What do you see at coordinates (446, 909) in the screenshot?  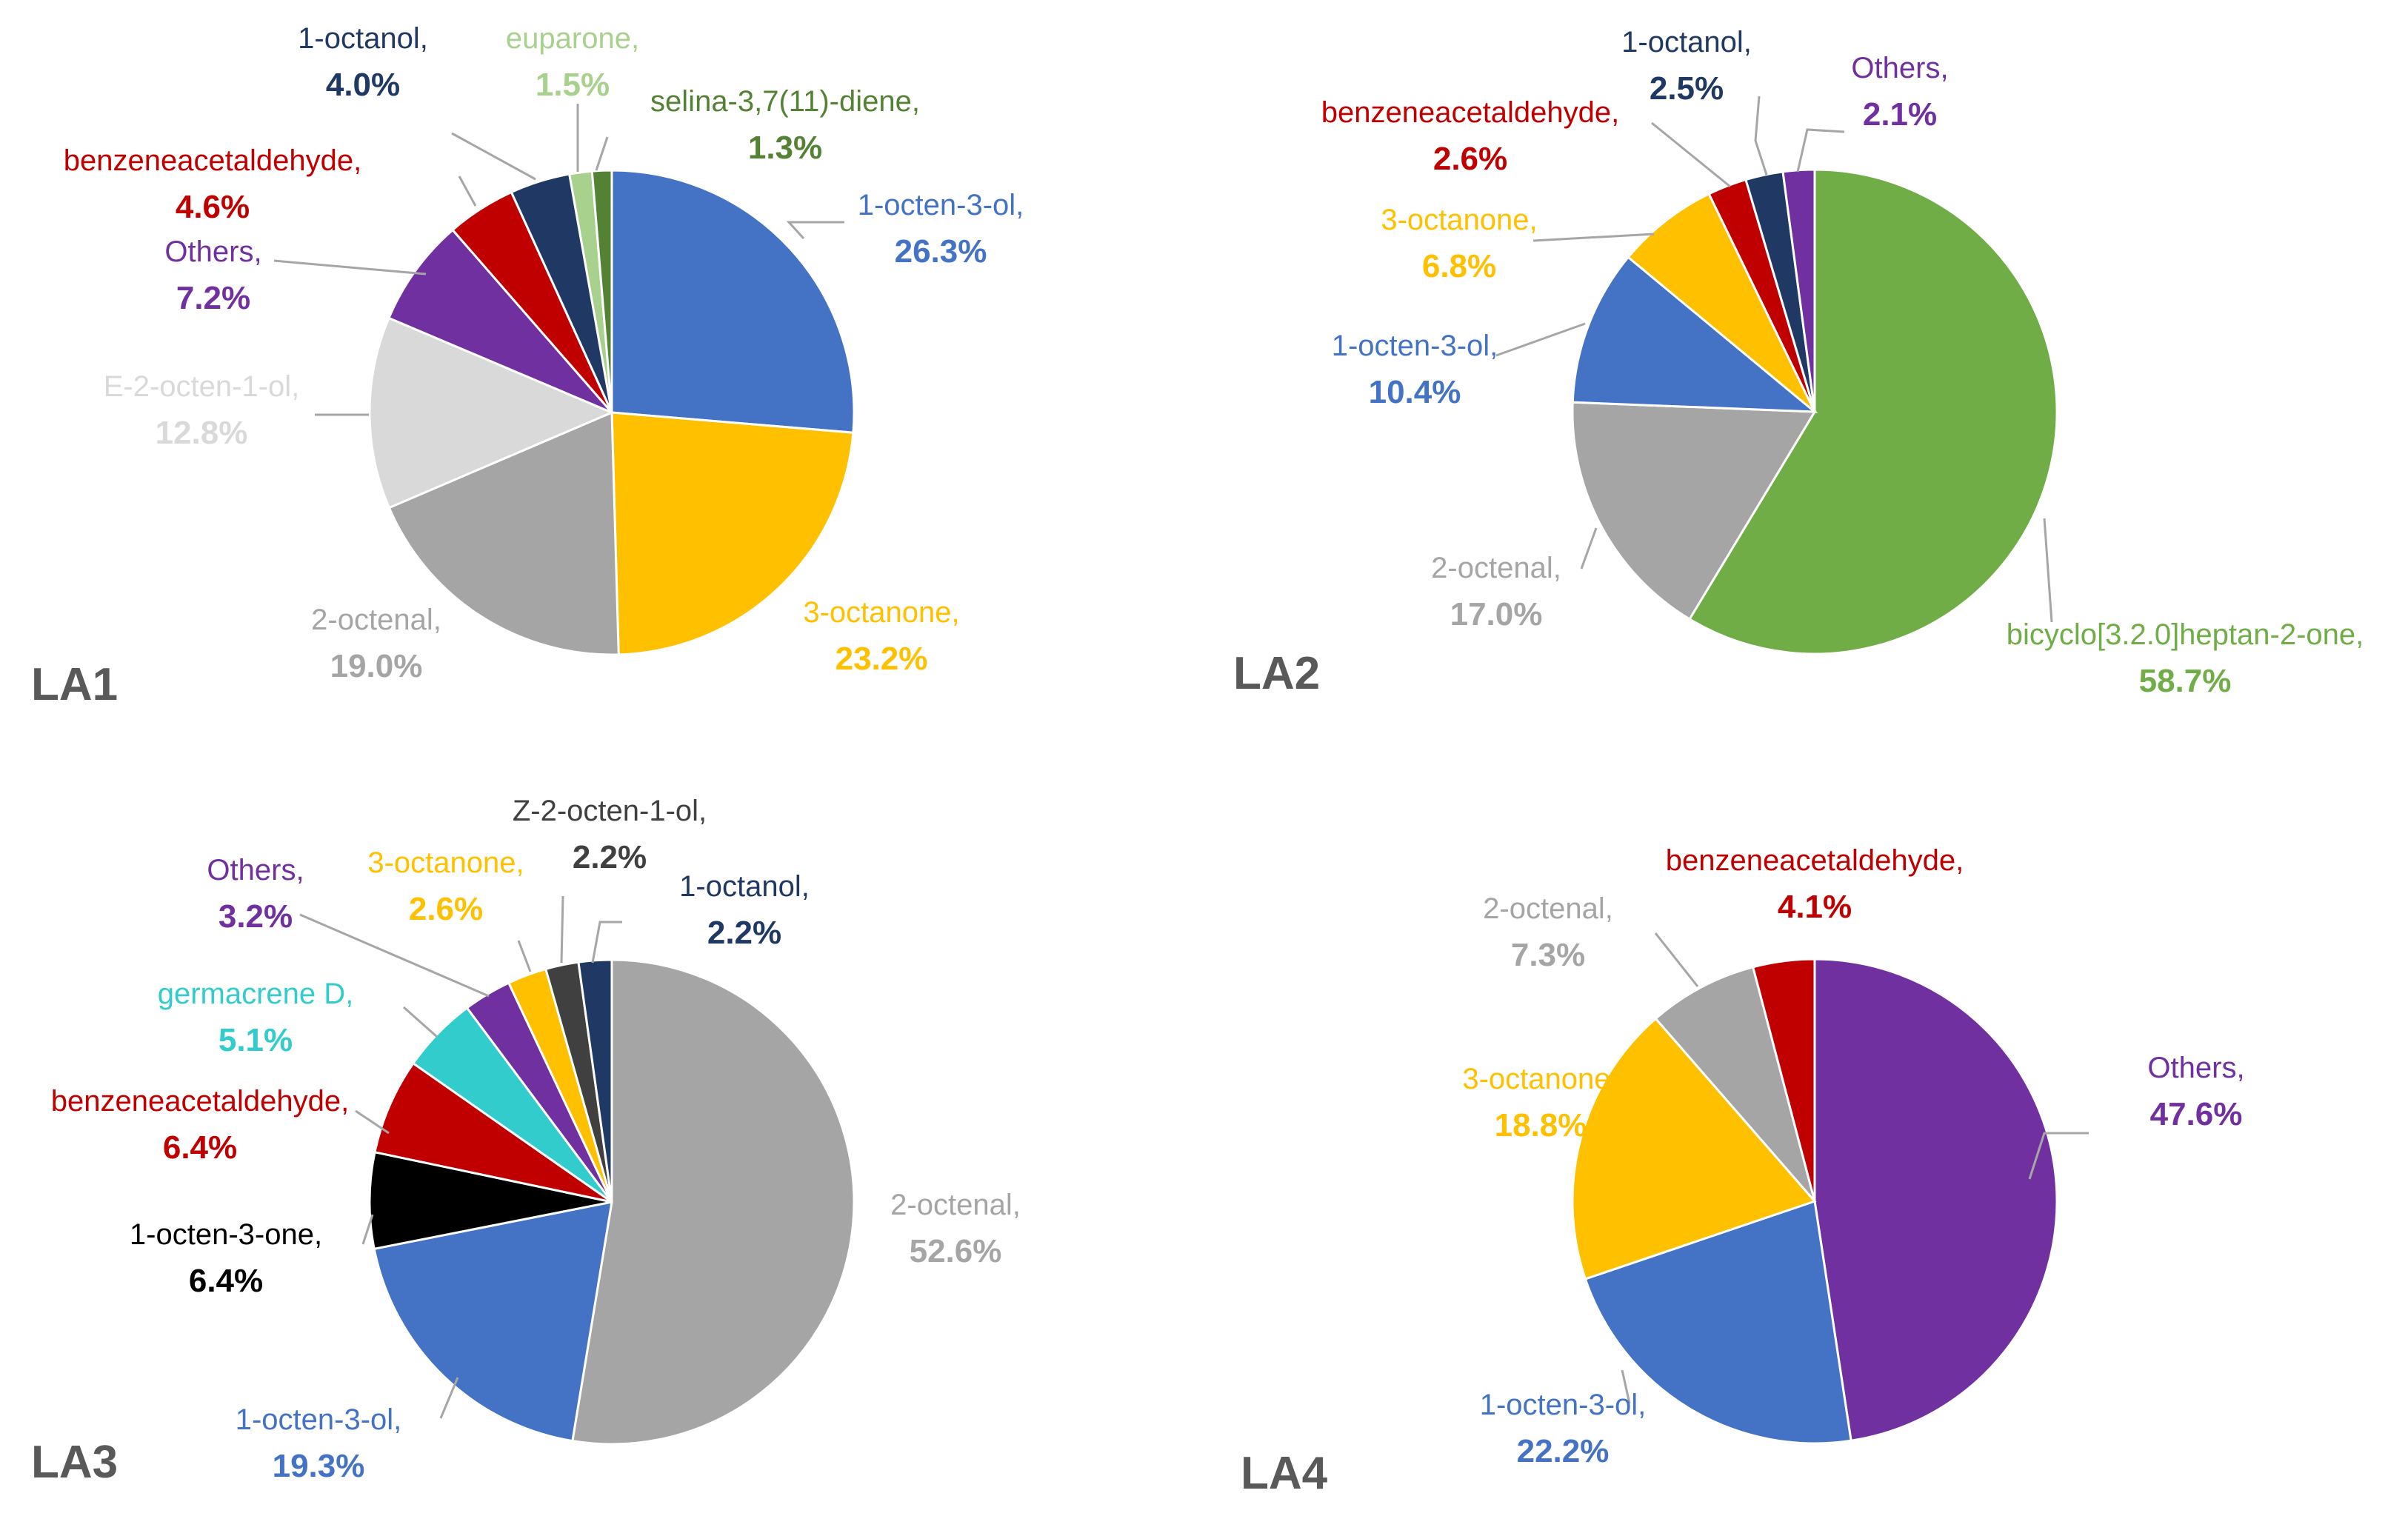 I see `slice-value-la3-3-octanone: 2.6%` at bounding box center [446, 909].